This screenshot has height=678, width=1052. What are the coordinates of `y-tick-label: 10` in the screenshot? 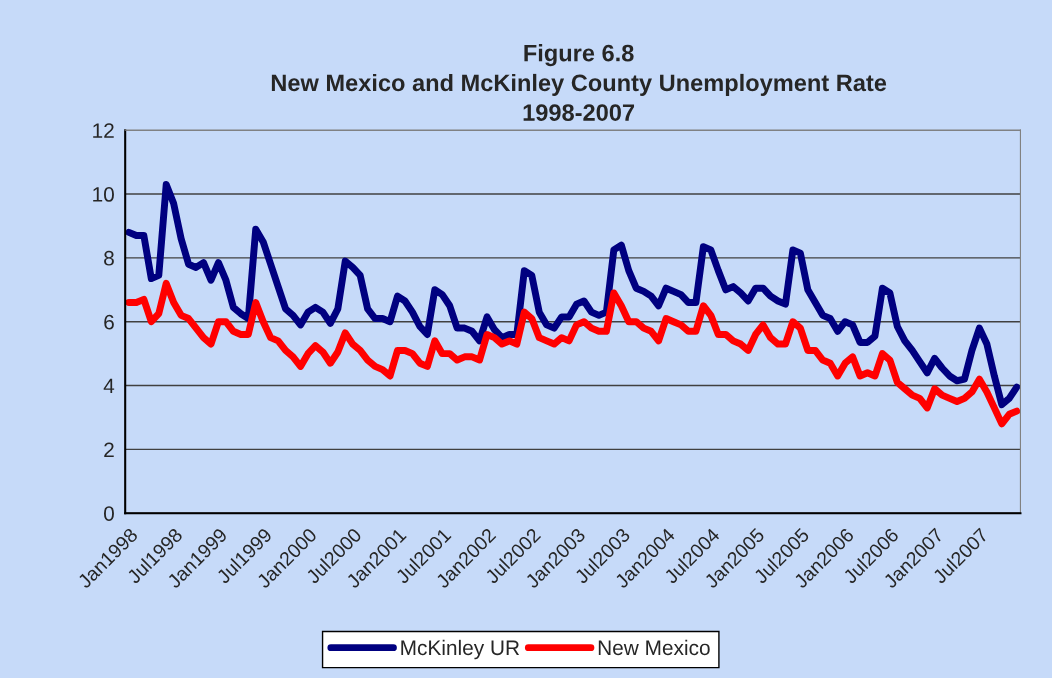 It's located at (103, 194).